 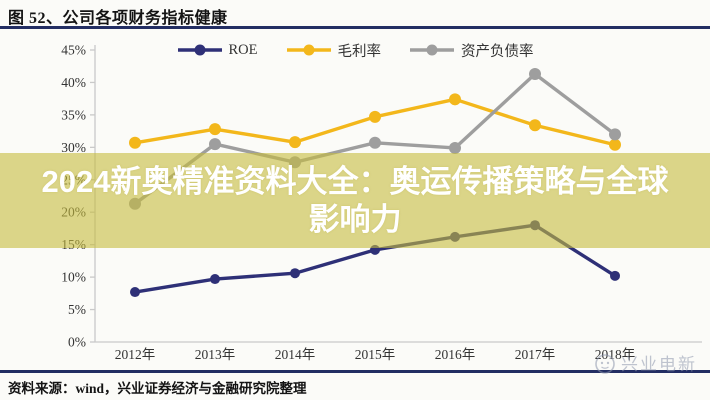 I want to click on footer-divider, so click(x=355, y=371).